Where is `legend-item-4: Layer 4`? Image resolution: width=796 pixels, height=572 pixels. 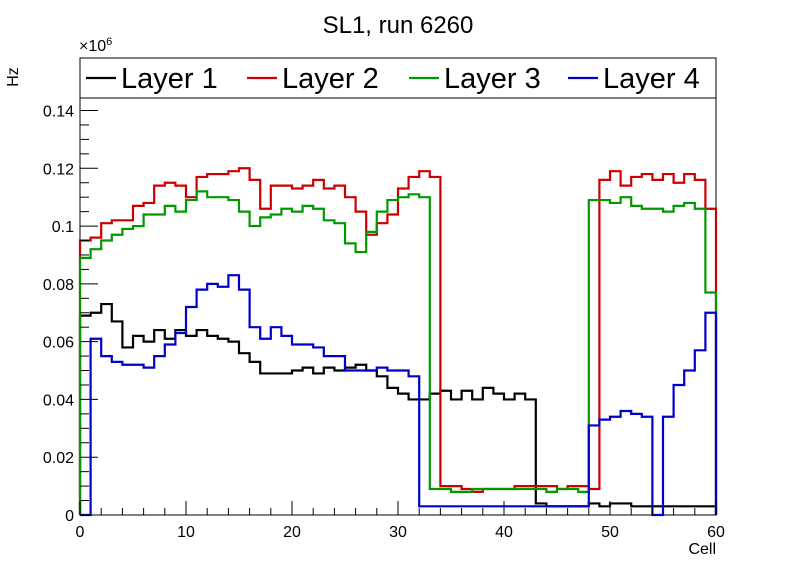
legend-item-4: Layer 4 is located at coordinates (634, 79).